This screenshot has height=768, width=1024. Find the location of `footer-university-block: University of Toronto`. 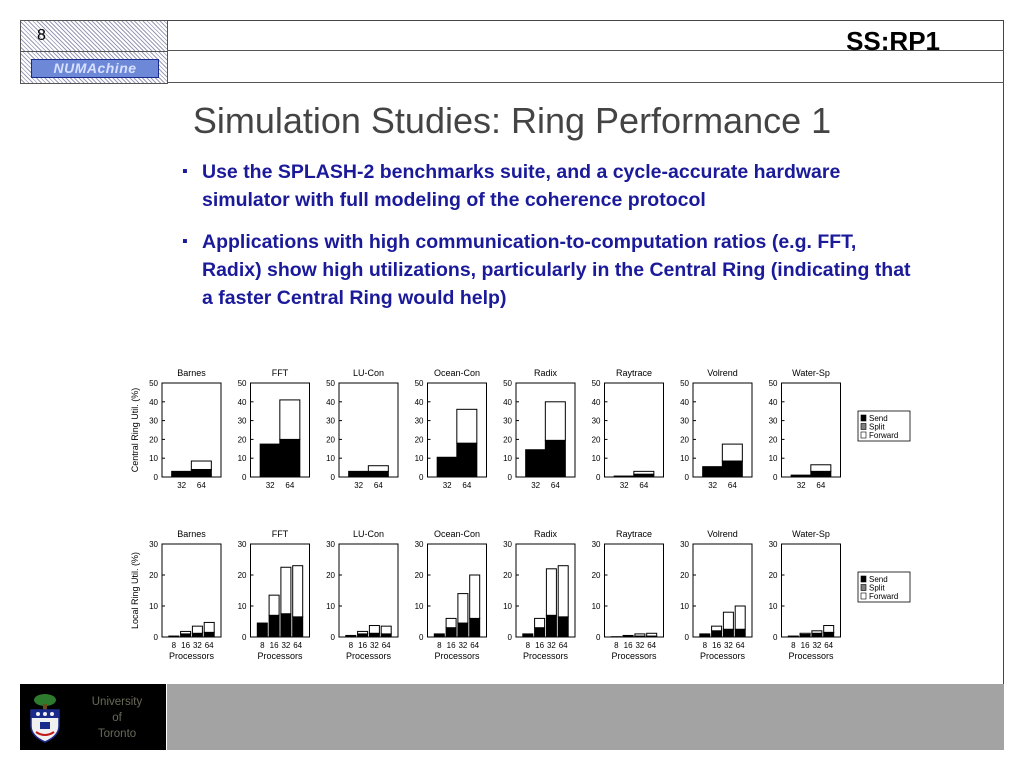

footer-university-block: University of Toronto is located at coordinates (93, 717).